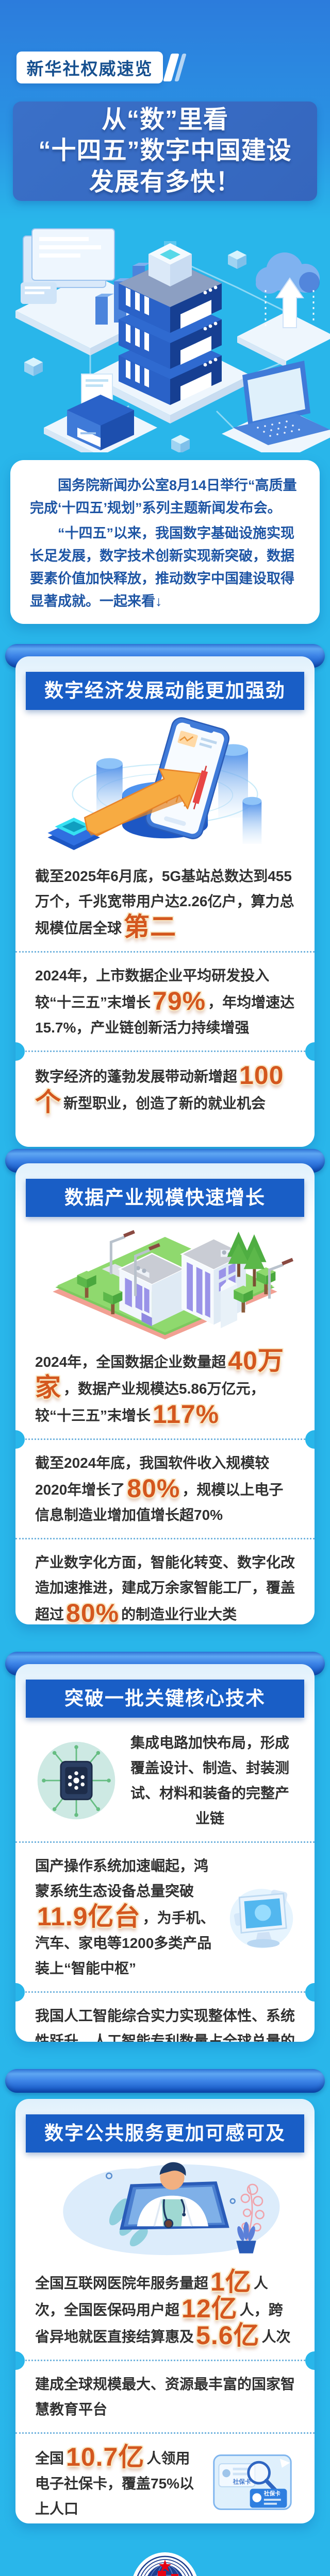 This screenshot has height=2576, width=330. Describe the element at coordinates (261, 1918) in the screenshot. I see `os-monitor-icon` at that location.